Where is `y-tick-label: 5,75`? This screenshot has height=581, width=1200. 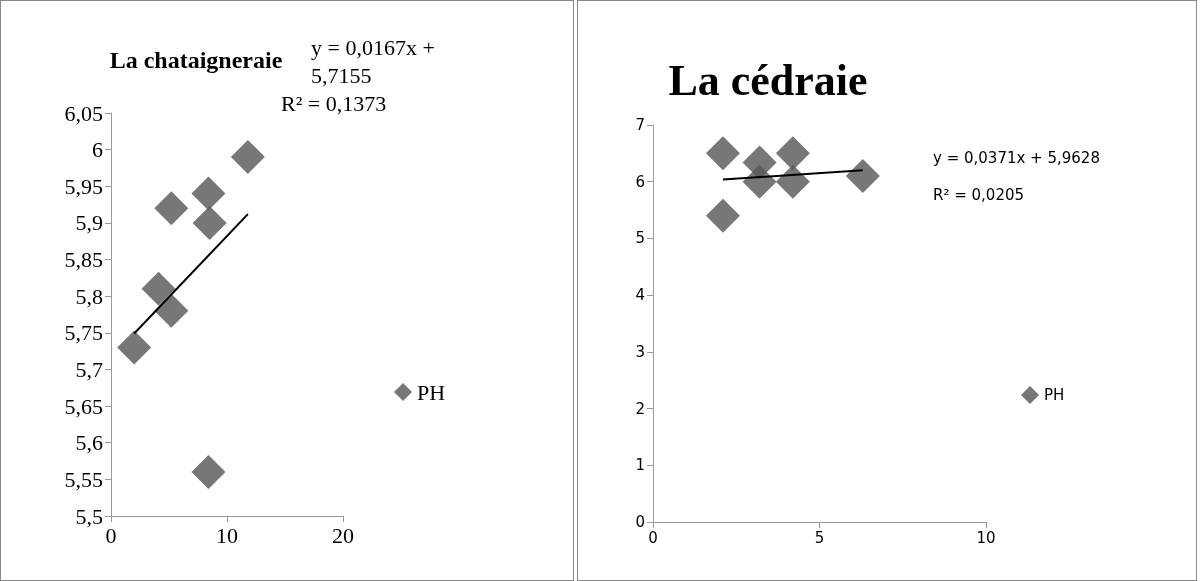
y-tick-label: 5,75 is located at coordinates (83, 333).